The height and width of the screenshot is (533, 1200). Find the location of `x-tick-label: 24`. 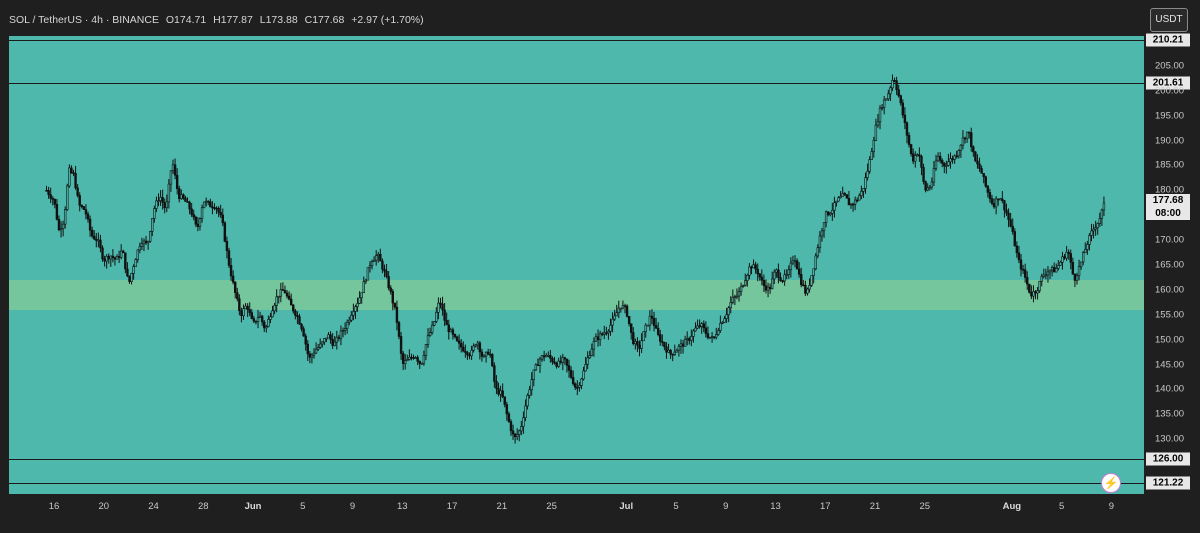

x-tick-label: 24 is located at coordinates (153, 506).